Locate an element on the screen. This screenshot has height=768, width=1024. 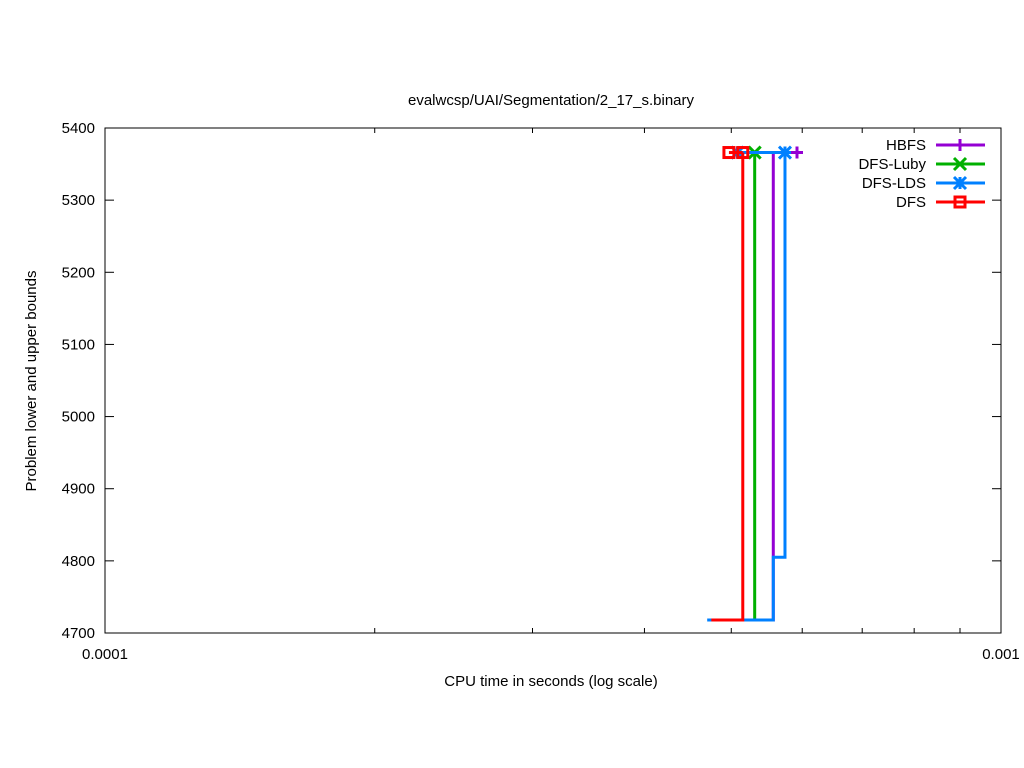
series-hbfs is located at coordinates (757, 384).